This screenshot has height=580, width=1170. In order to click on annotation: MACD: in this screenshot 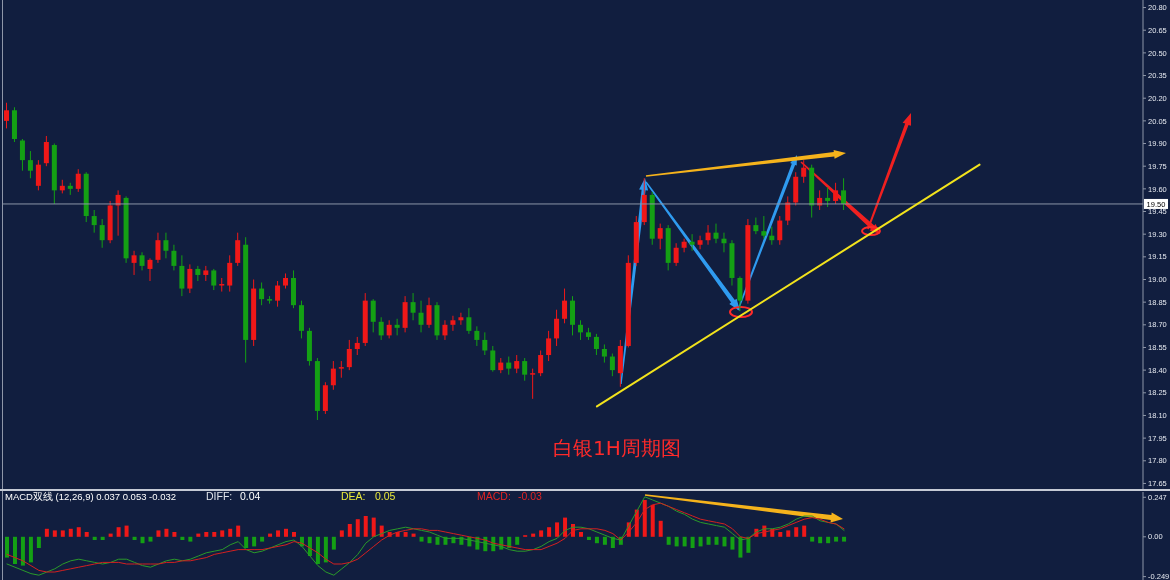, I will do `click(494, 496)`.